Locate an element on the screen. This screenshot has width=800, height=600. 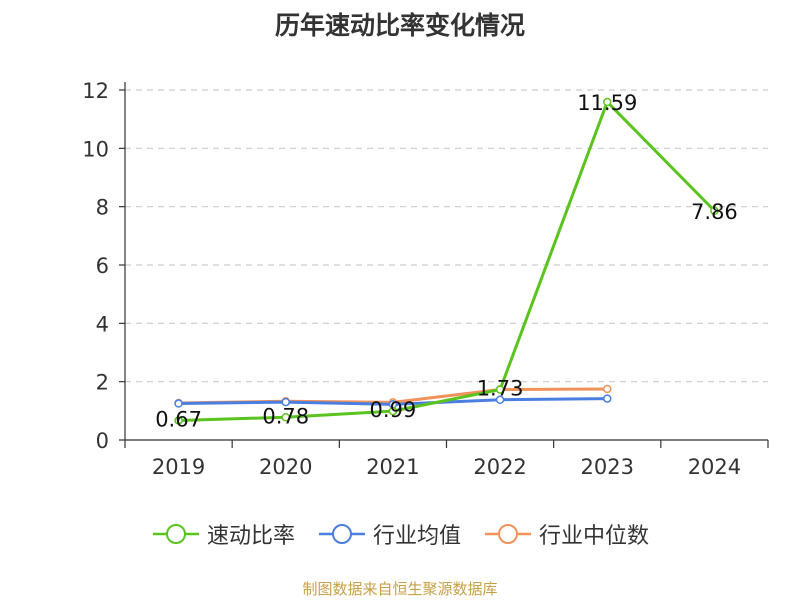
data-label: 0.78 is located at coordinates (285, 416).